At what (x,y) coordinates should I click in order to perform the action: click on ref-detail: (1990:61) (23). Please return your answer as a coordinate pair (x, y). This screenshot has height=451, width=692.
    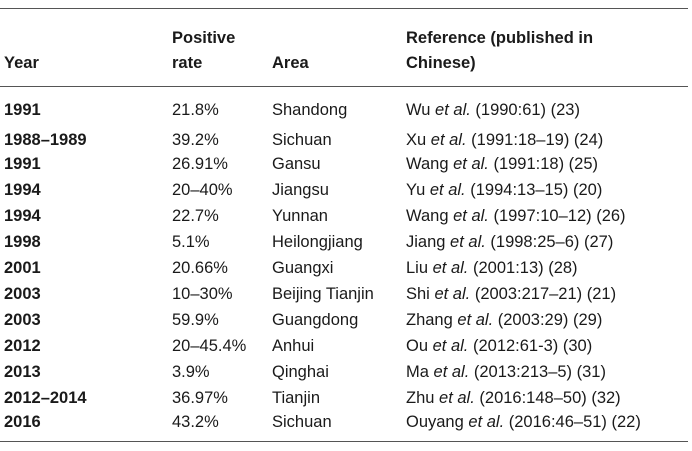
    Looking at the image, I should click on (525, 110).